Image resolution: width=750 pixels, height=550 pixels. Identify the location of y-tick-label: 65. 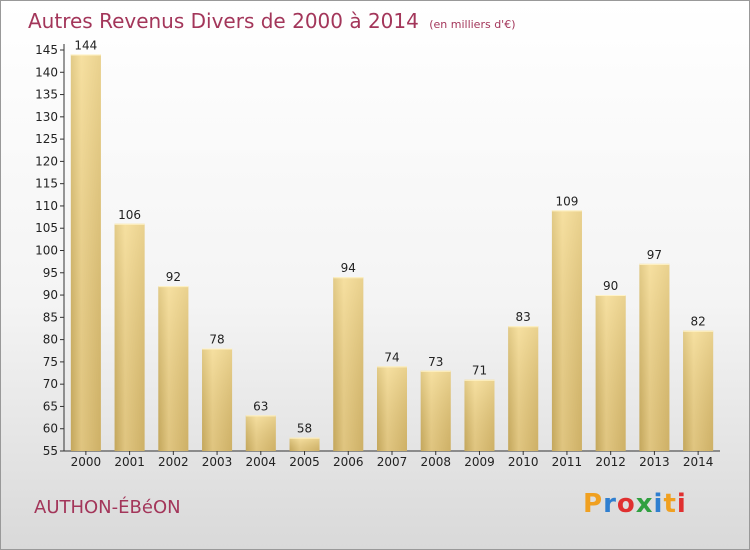
(50, 406).